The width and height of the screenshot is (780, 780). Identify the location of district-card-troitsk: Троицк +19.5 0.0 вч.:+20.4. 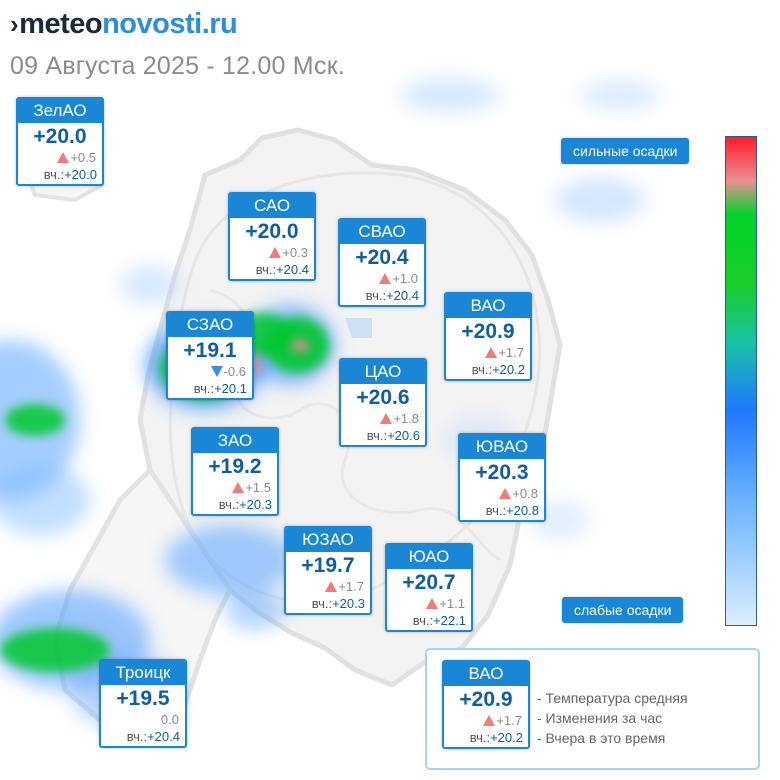
(143, 703).